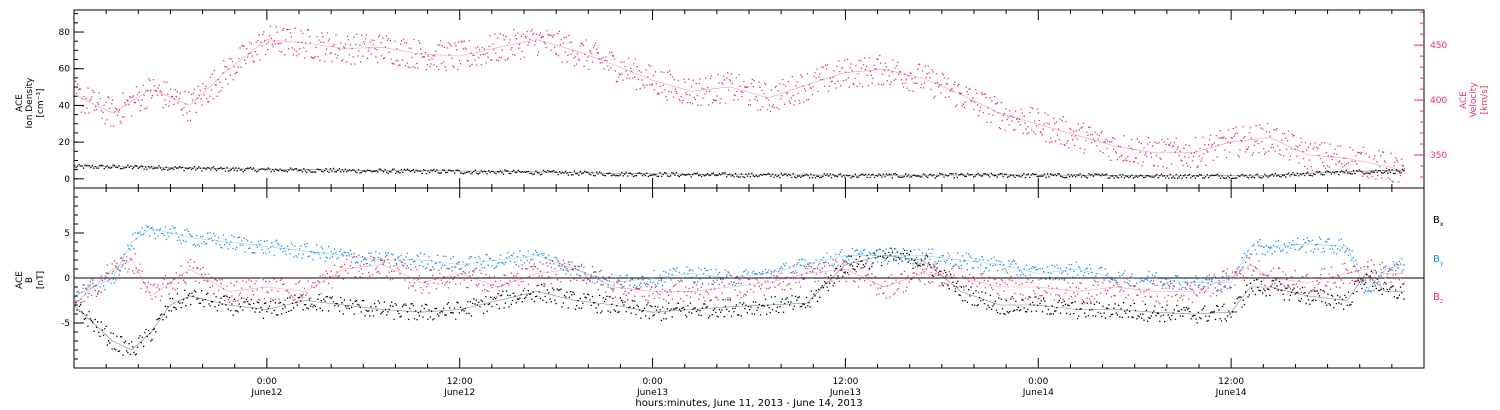 The width and height of the screenshot is (1500, 410). I want to click on velocity-ylabel-line3: [km/s], so click(1485, 100).